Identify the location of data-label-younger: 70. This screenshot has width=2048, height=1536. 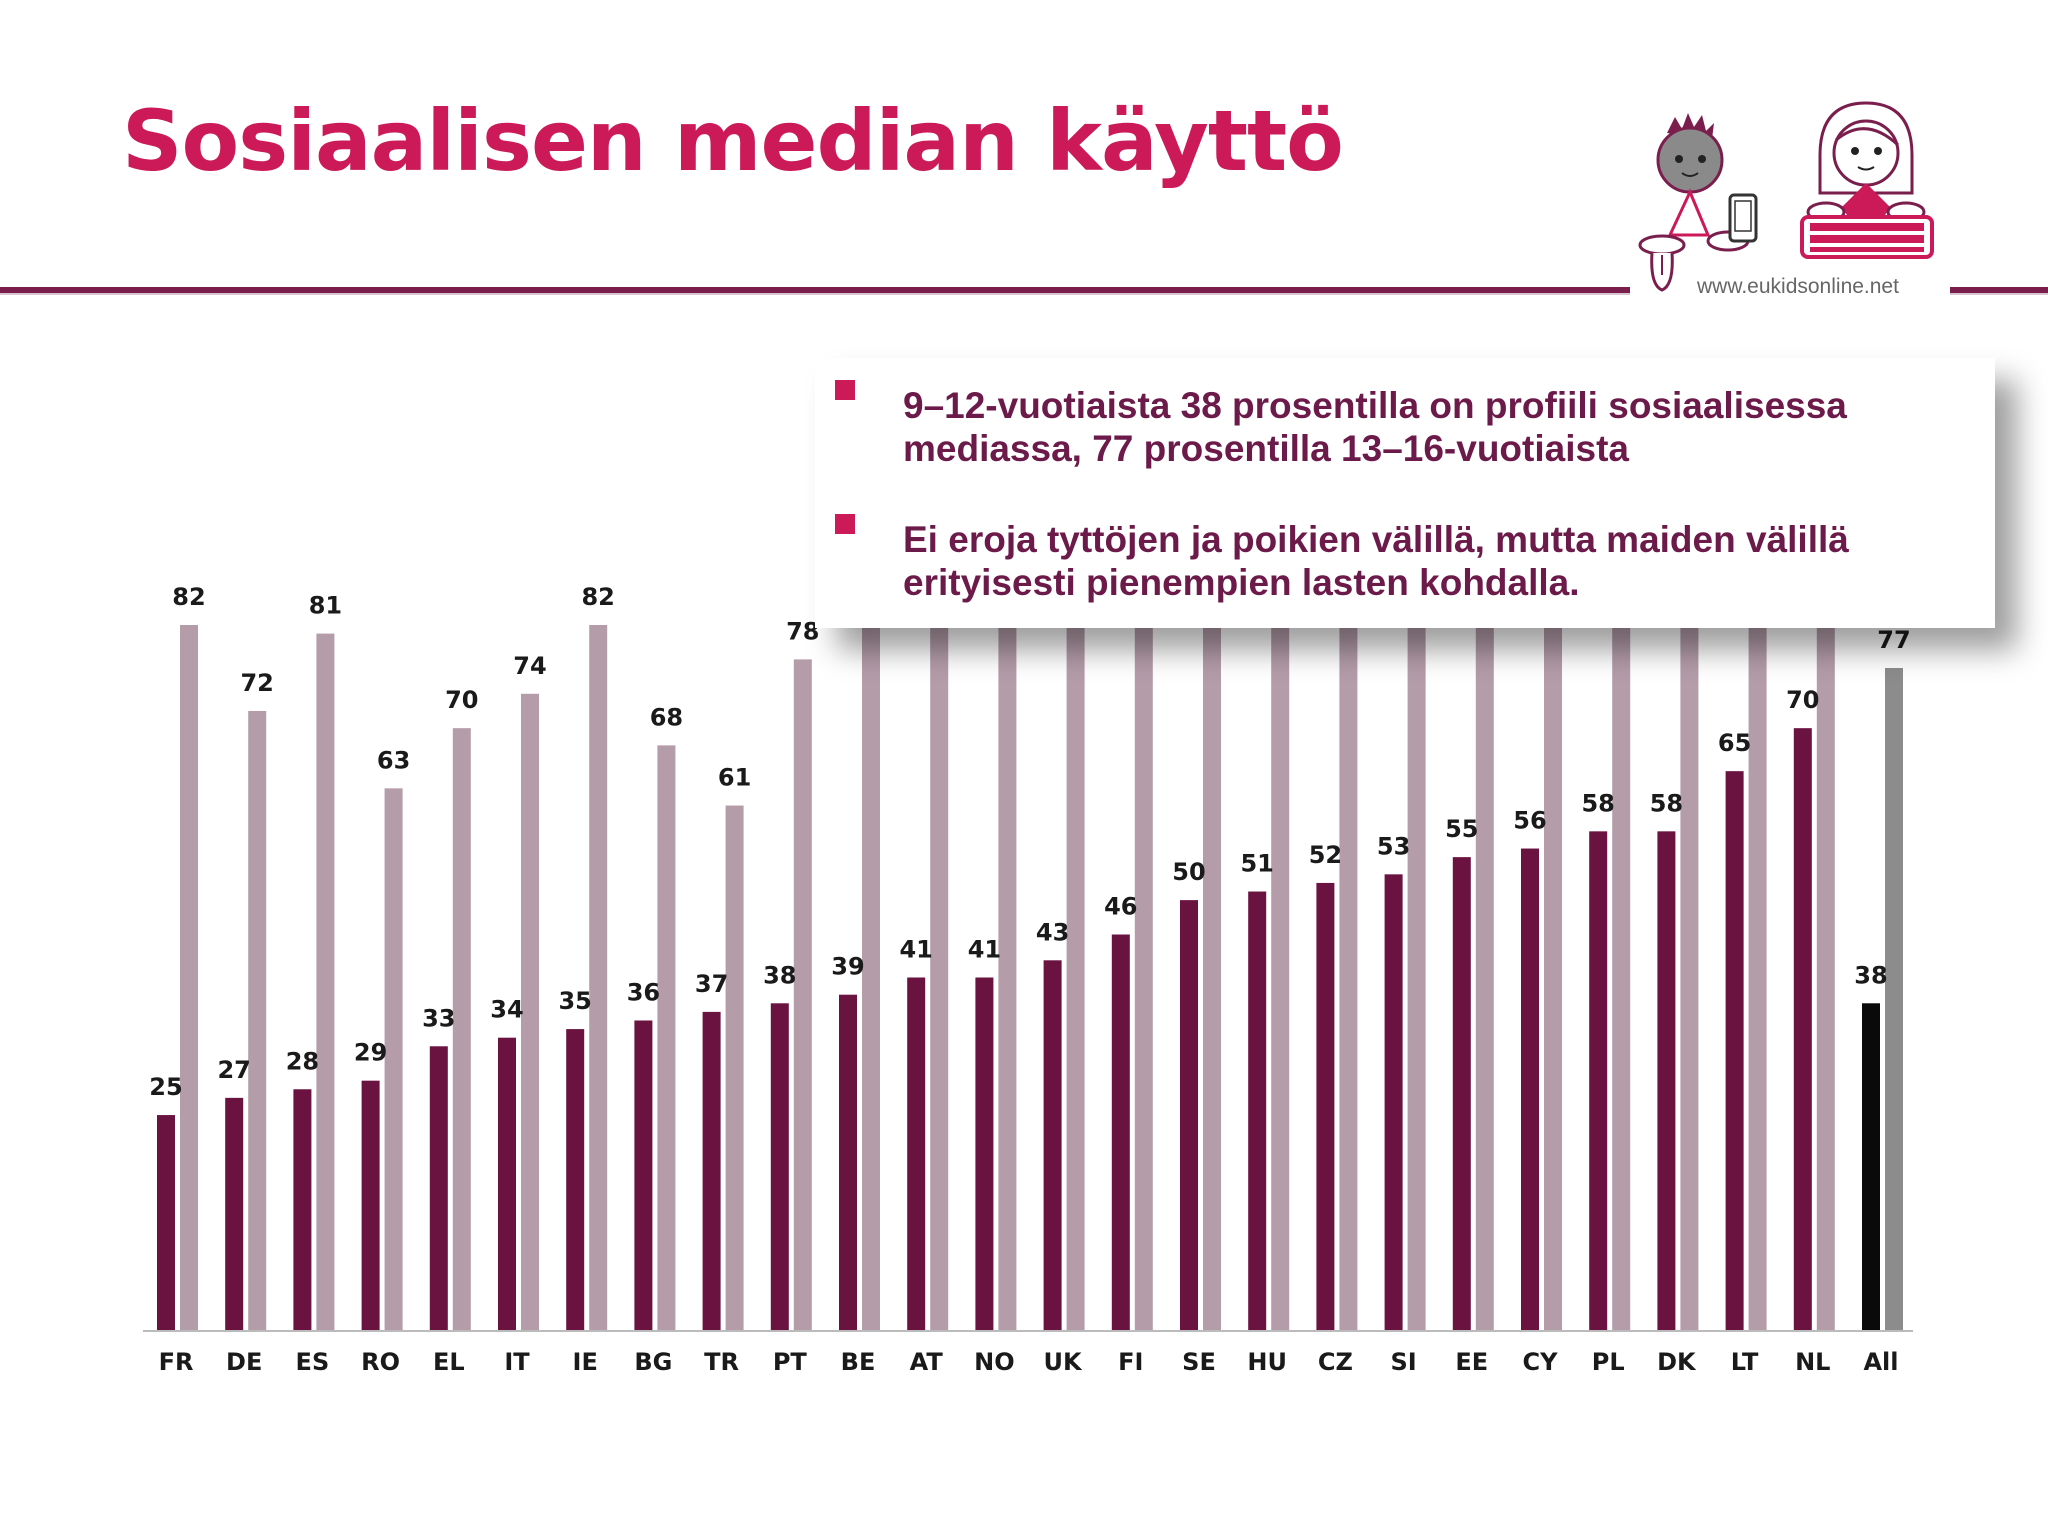
(1802, 700).